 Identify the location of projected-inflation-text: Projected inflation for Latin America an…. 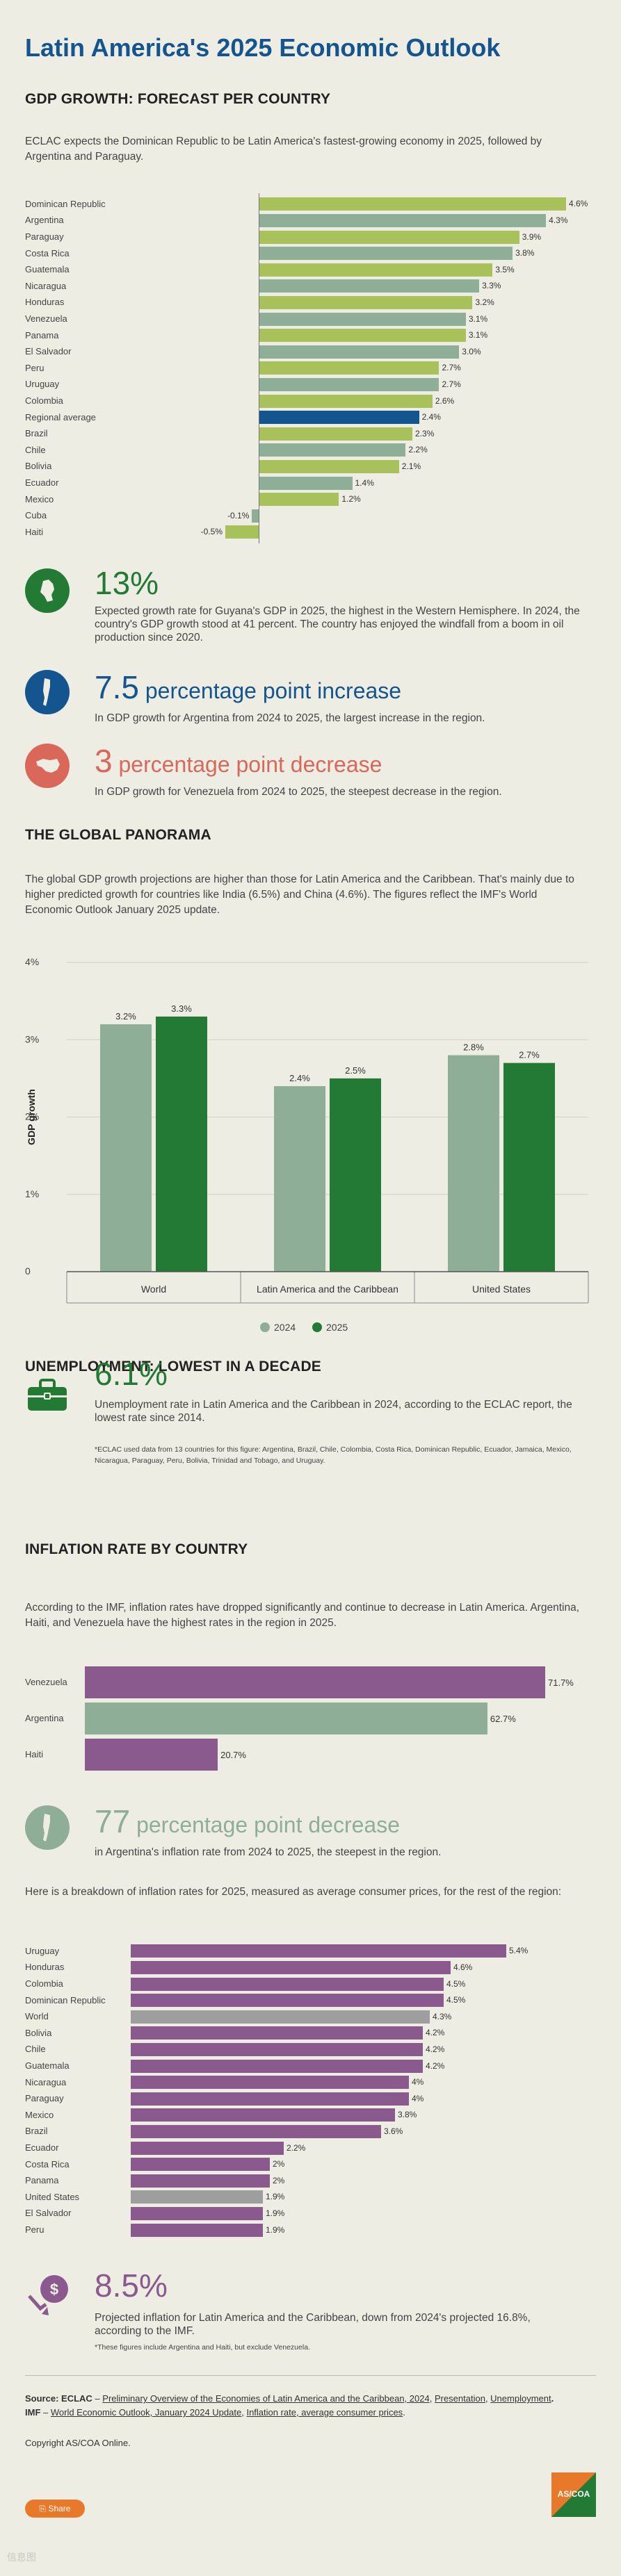
(313, 2324).